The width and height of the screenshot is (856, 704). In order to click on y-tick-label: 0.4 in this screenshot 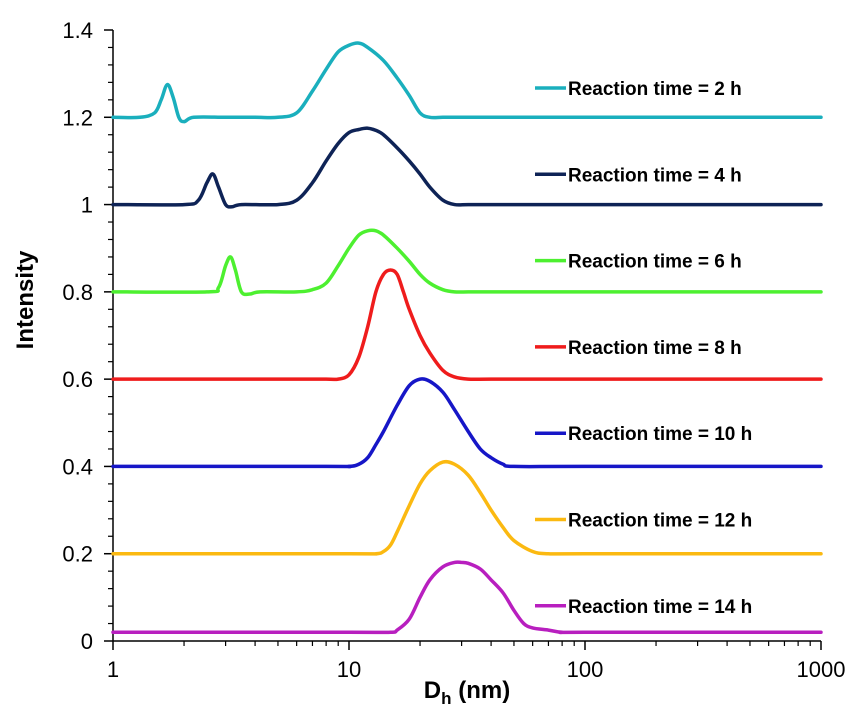, I will do `click(77, 466)`.